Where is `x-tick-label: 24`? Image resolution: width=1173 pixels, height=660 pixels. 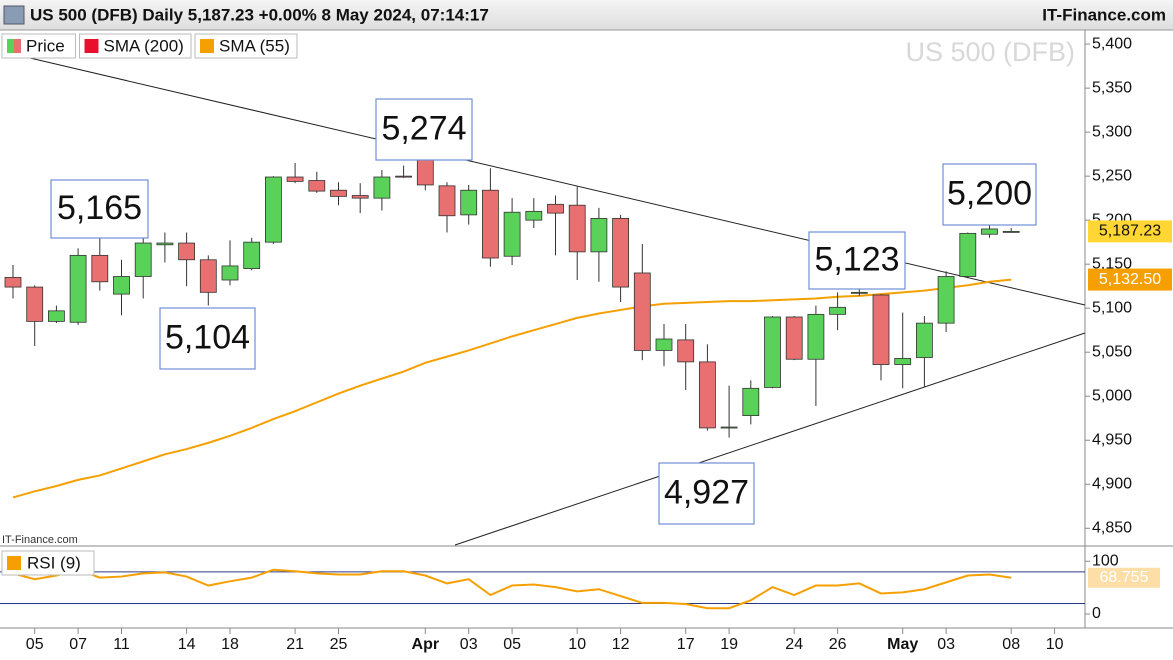 x-tick-label: 24 is located at coordinates (794, 644).